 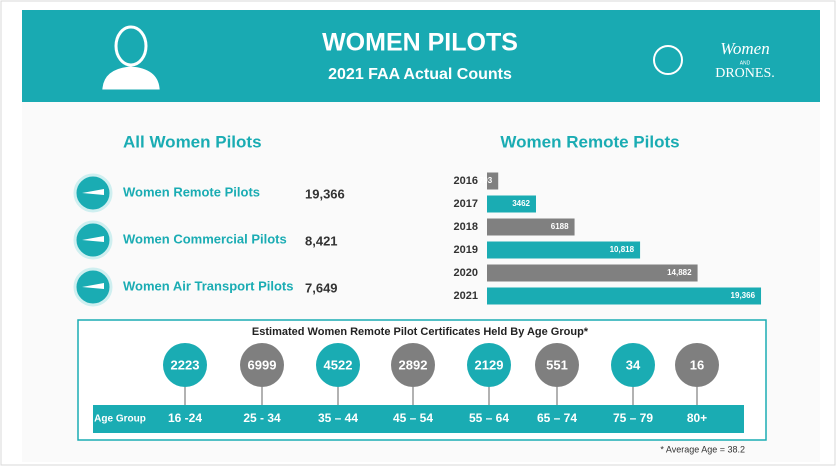 I want to click on logo-top: Women, so click(x=744, y=48).